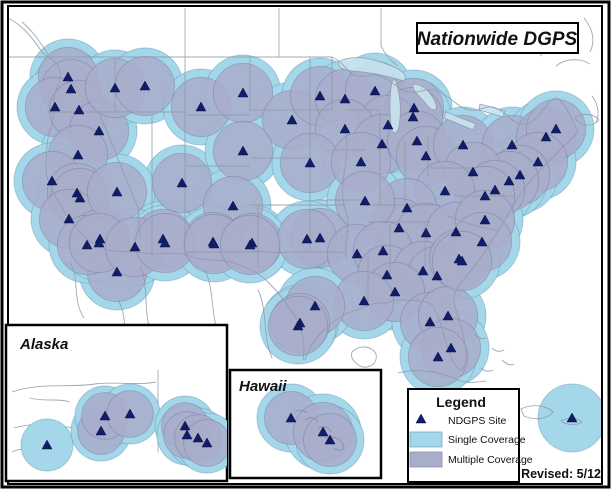 The height and width of the screenshot is (489, 611). What do you see at coordinates (490, 460) in the screenshot?
I see `legend-item-multiple-label: Multiple Coverage` at bounding box center [490, 460].